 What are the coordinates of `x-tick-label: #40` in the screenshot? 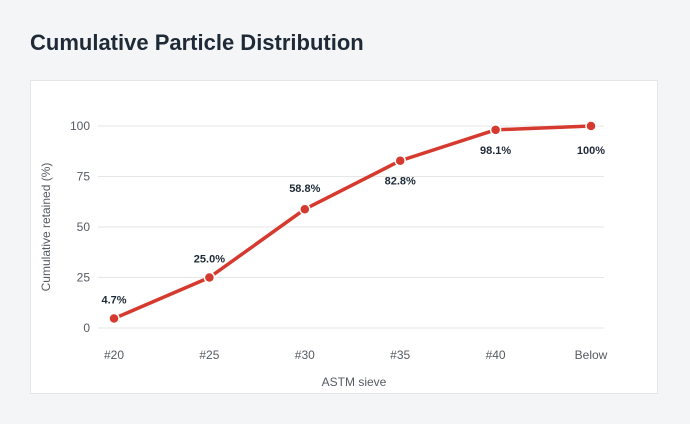 It's located at (496, 355).